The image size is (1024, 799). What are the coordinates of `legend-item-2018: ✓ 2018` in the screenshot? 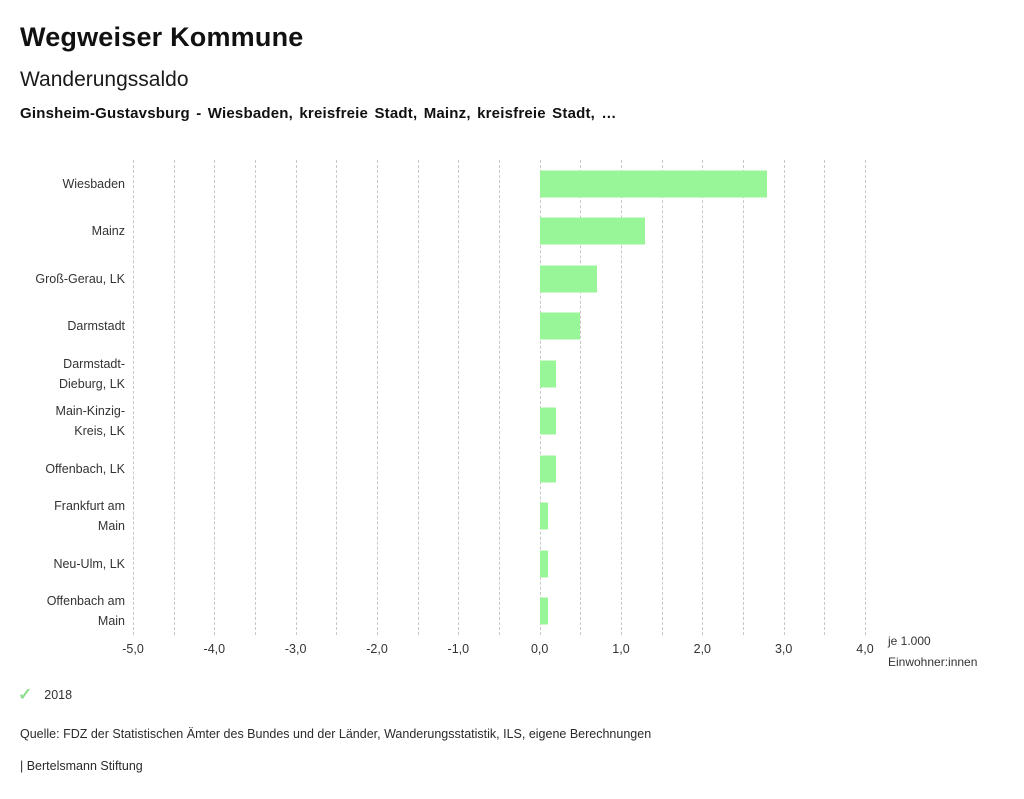 It's located at (45, 695).